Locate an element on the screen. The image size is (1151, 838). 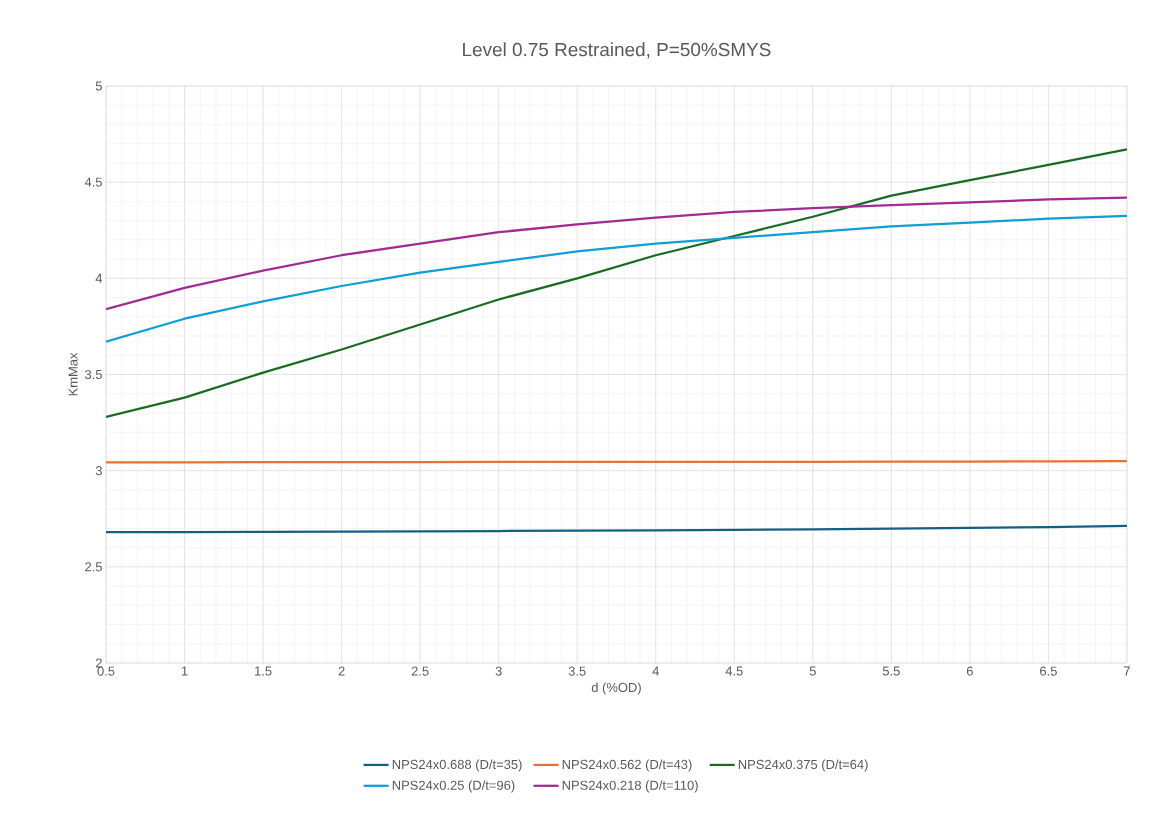
x-tick-label: 5.5 is located at coordinates (891, 671).